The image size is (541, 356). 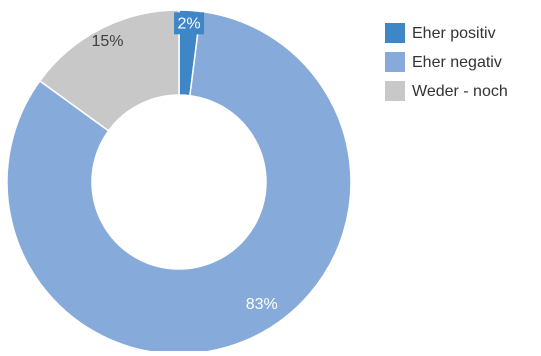 I want to click on legend: Eher positiv Eher negativ Weder - noch, so click(x=446, y=62).